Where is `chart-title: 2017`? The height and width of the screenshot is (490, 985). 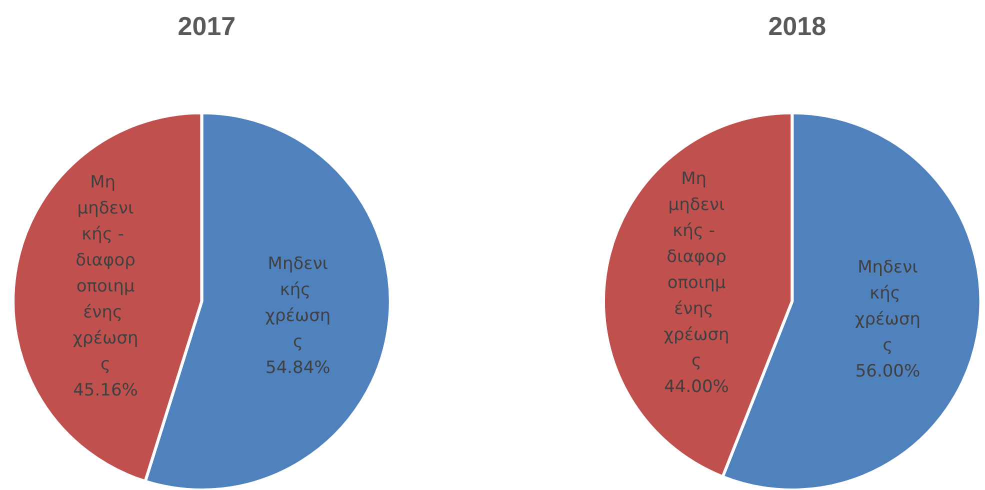
chart-title: 2017 is located at coordinates (207, 26).